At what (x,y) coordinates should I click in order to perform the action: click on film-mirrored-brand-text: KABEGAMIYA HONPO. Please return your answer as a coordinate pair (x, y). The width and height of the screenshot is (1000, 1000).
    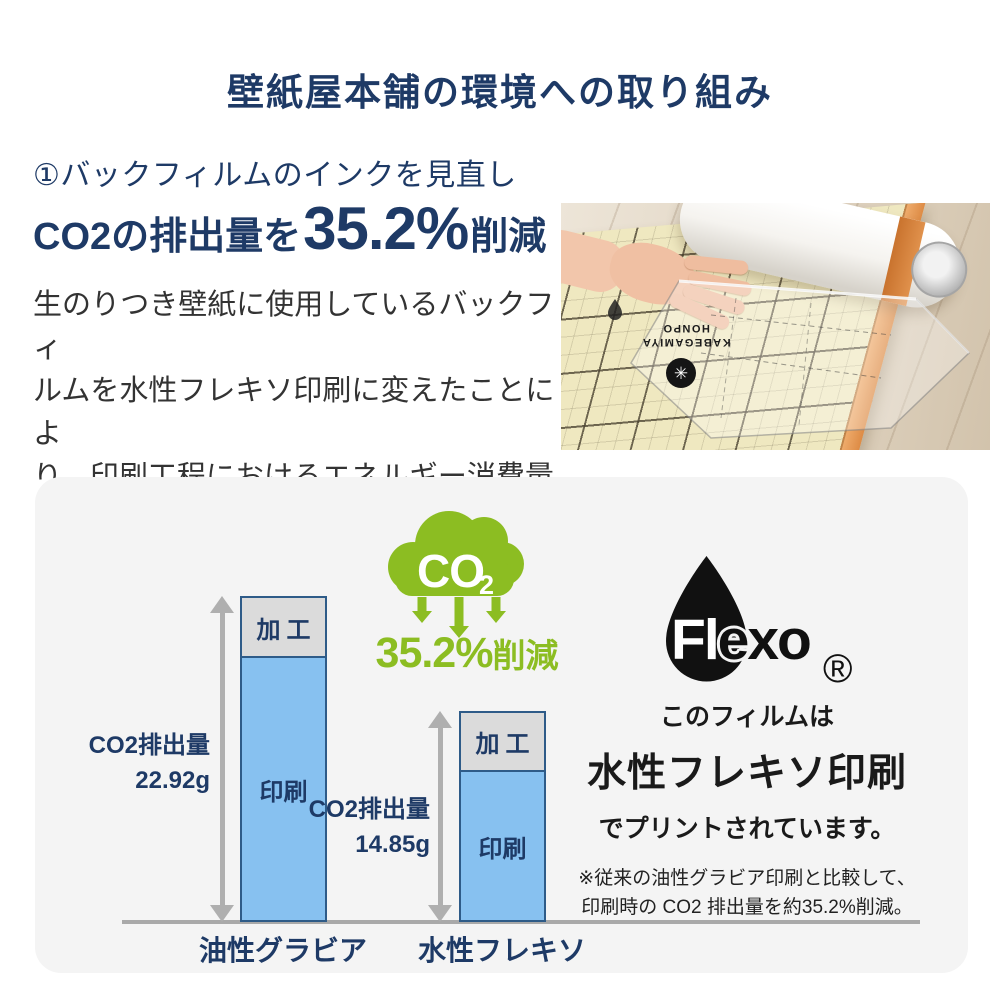
    Looking at the image, I should click on (685, 335).